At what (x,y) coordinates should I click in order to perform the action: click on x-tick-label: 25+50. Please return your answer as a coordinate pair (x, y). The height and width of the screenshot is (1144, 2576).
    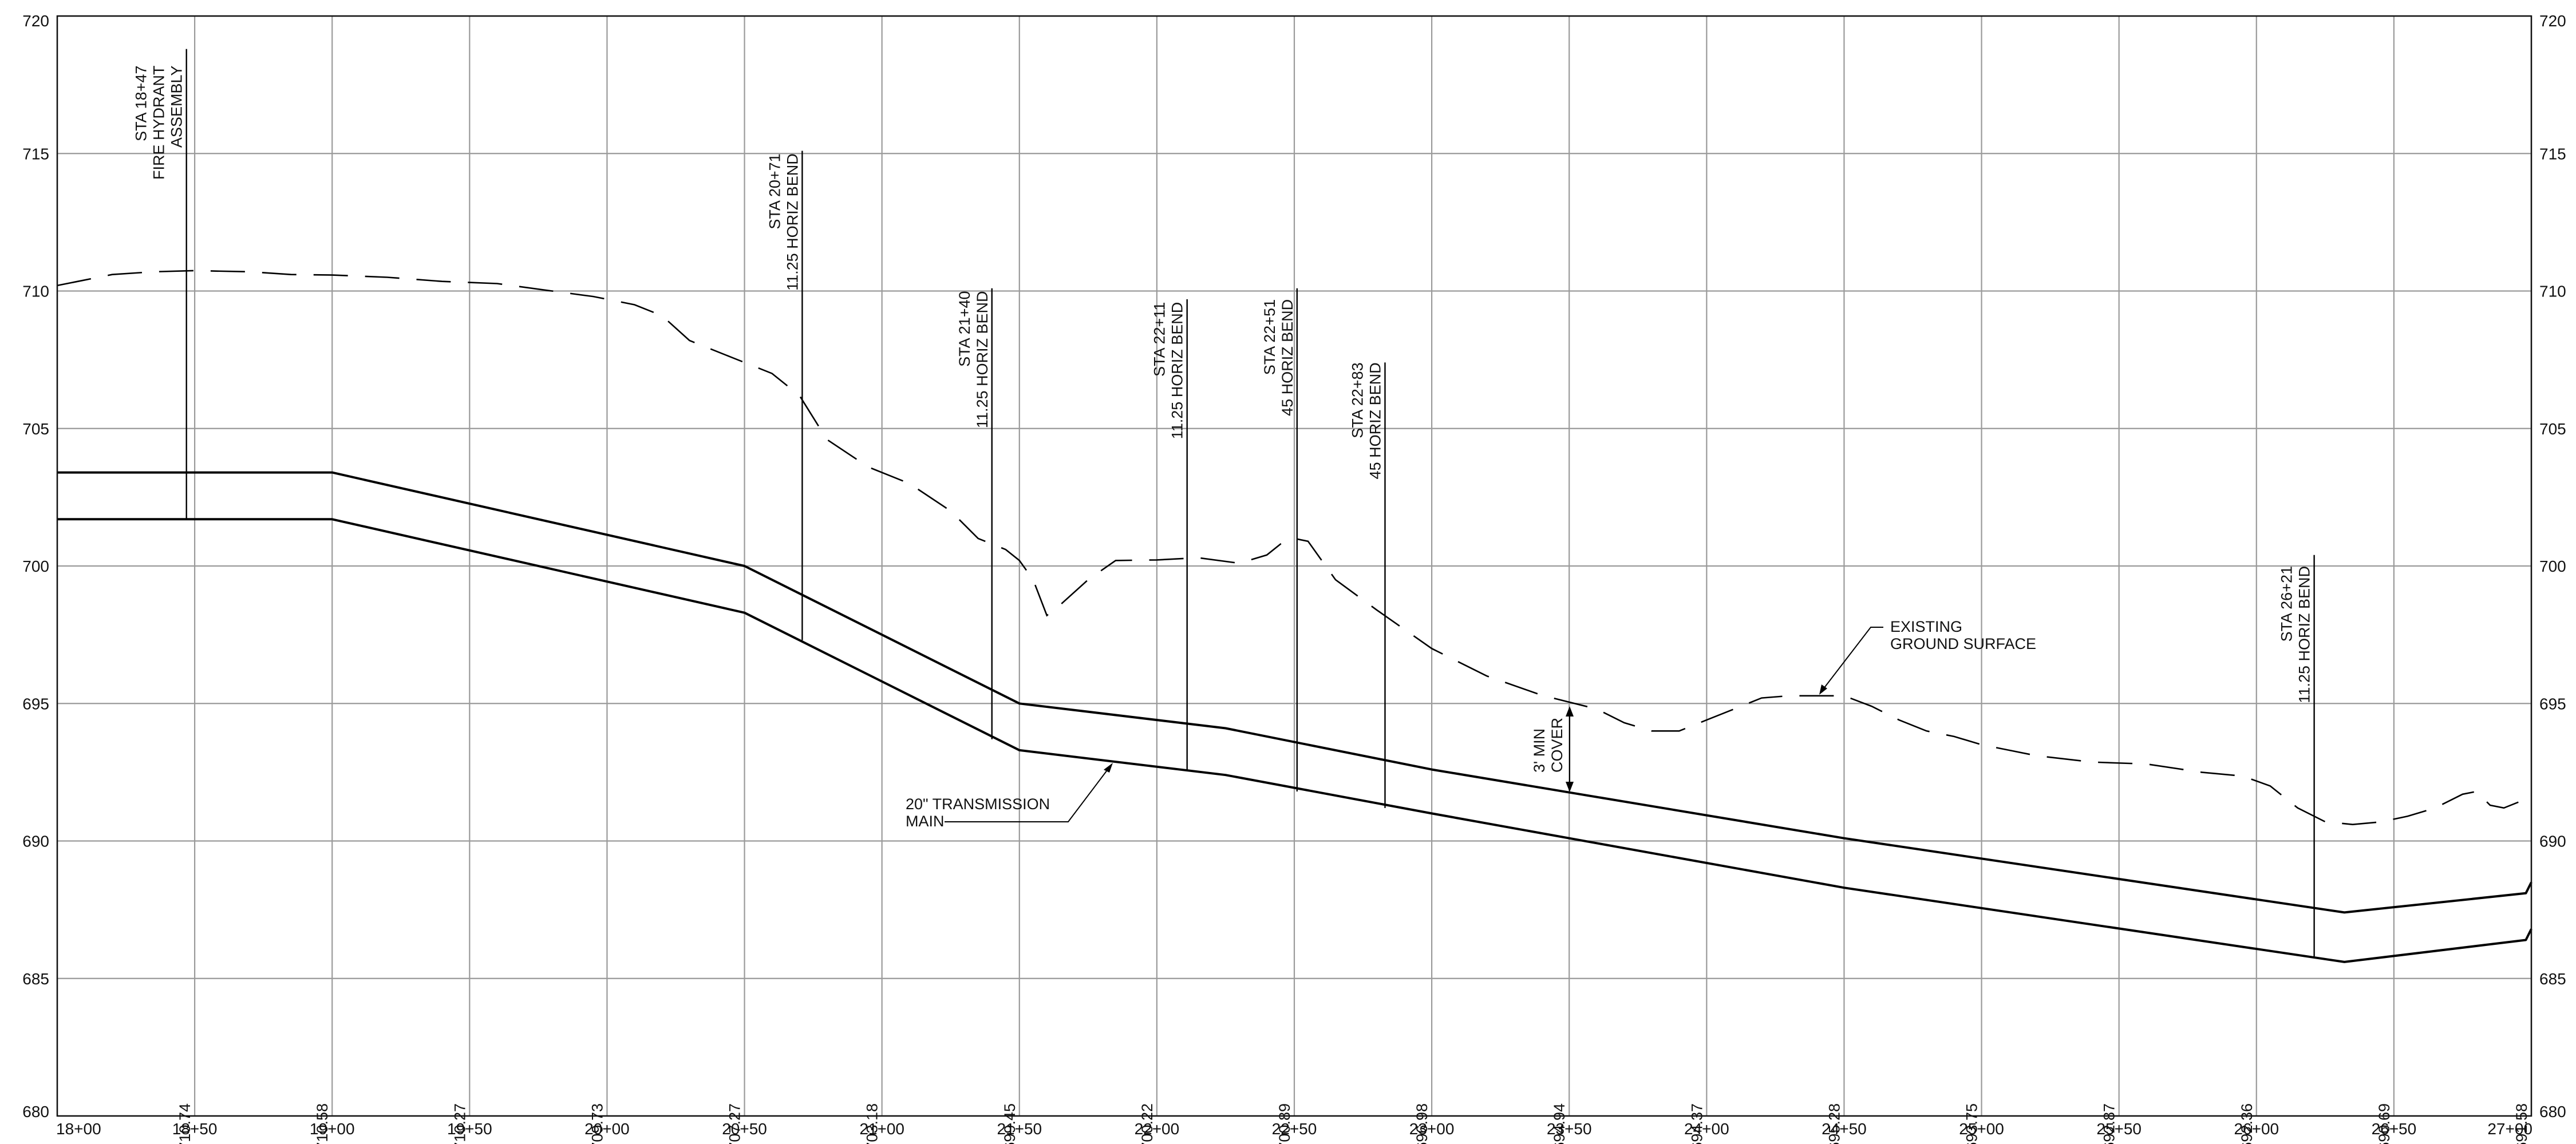
    Looking at the image, I should click on (2119, 1129).